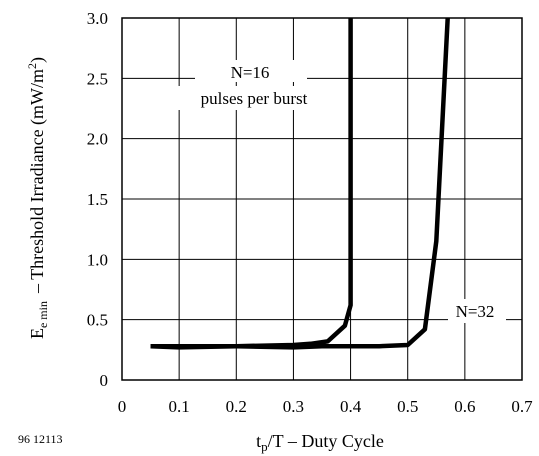 Image resolution: width=539 pixels, height=456 pixels. I want to click on y-tick-label: 2.5, so click(97, 78).